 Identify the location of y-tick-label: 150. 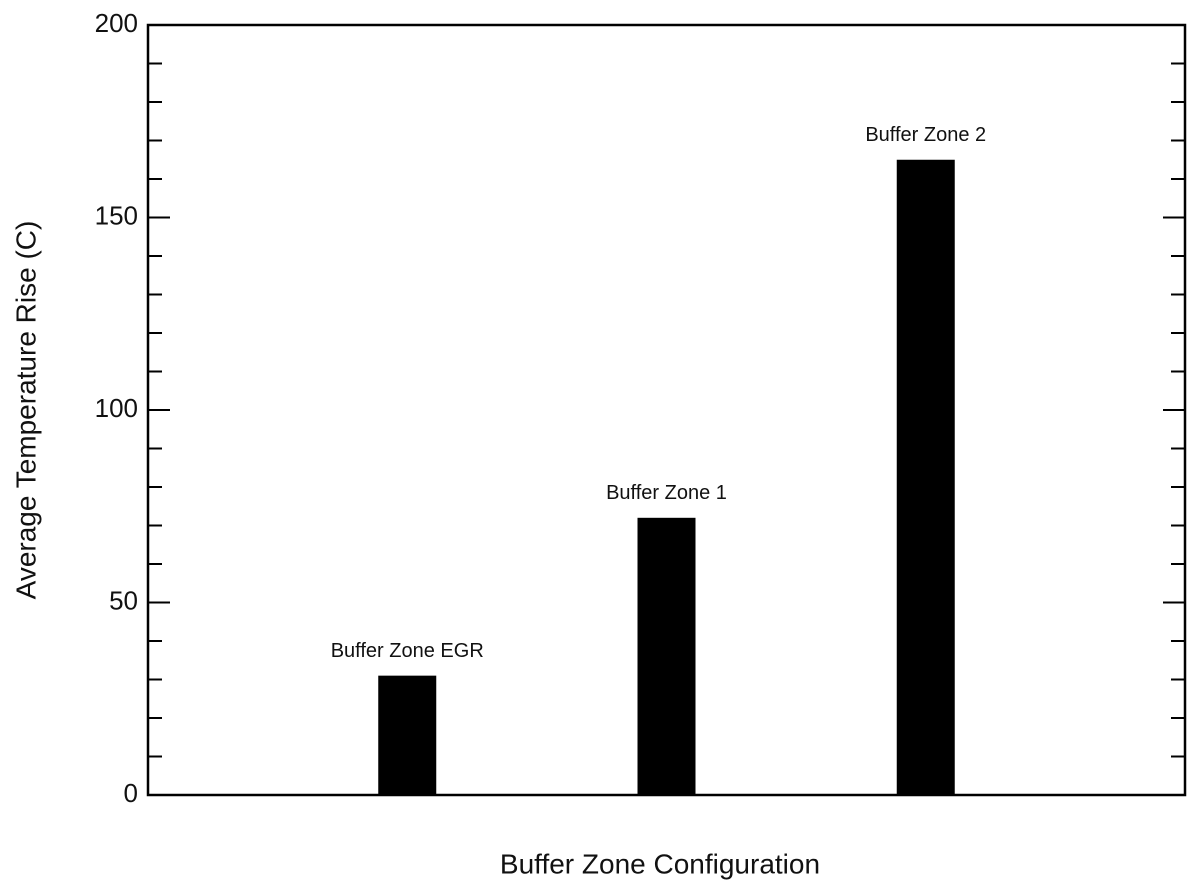
(116, 215).